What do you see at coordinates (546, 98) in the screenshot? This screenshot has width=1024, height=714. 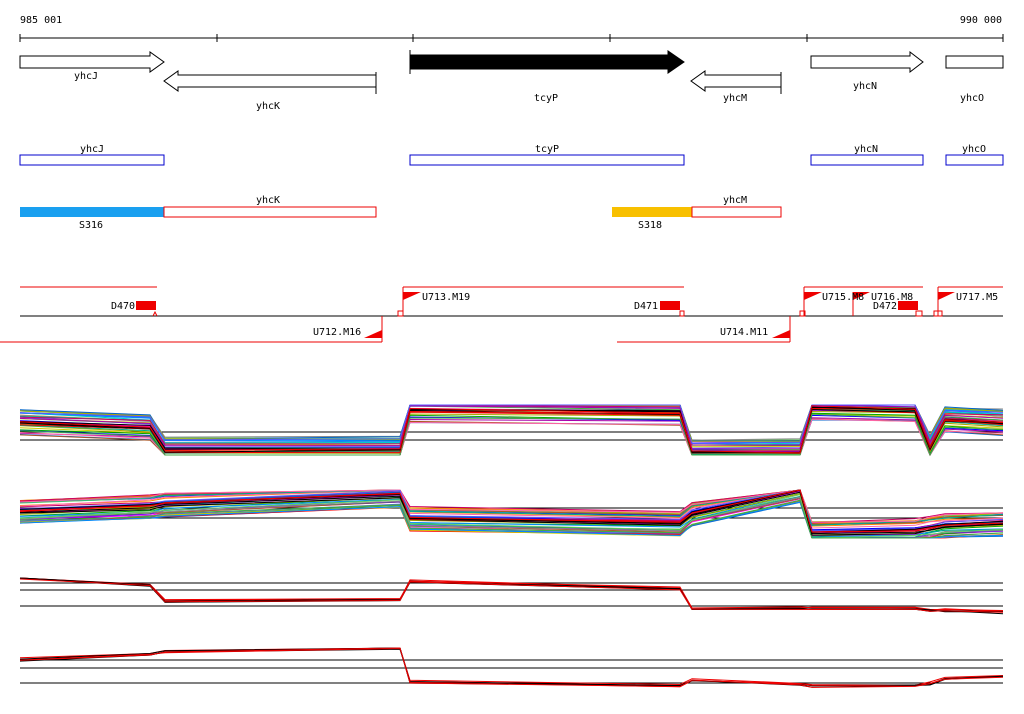 I see `gene-label: tcyP` at bounding box center [546, 98].